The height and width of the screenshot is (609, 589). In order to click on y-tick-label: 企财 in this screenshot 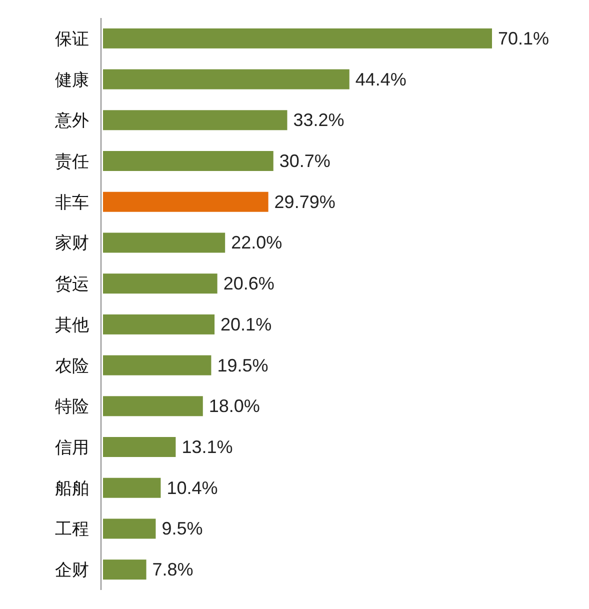, I will do `click(72, 570)`.